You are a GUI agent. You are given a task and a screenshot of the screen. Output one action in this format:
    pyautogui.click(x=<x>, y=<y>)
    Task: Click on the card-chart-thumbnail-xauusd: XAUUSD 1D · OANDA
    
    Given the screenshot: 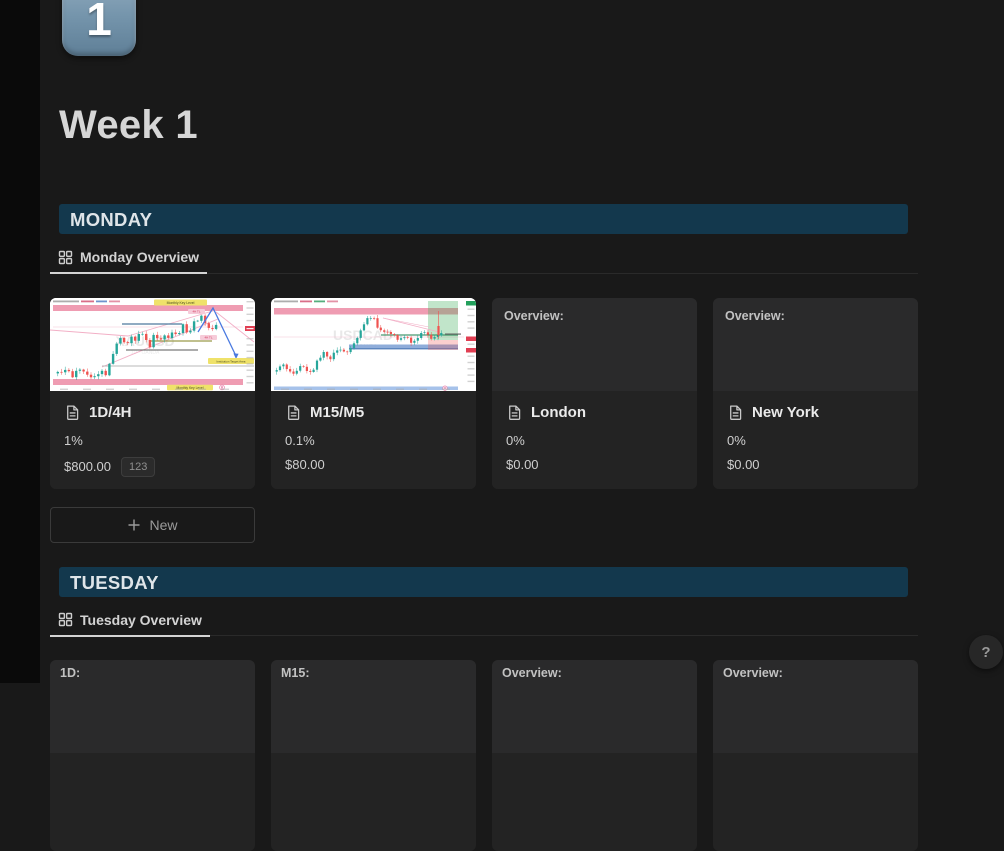 What is the action you would take?
    pyautogui.click(x=152, y=344)
    